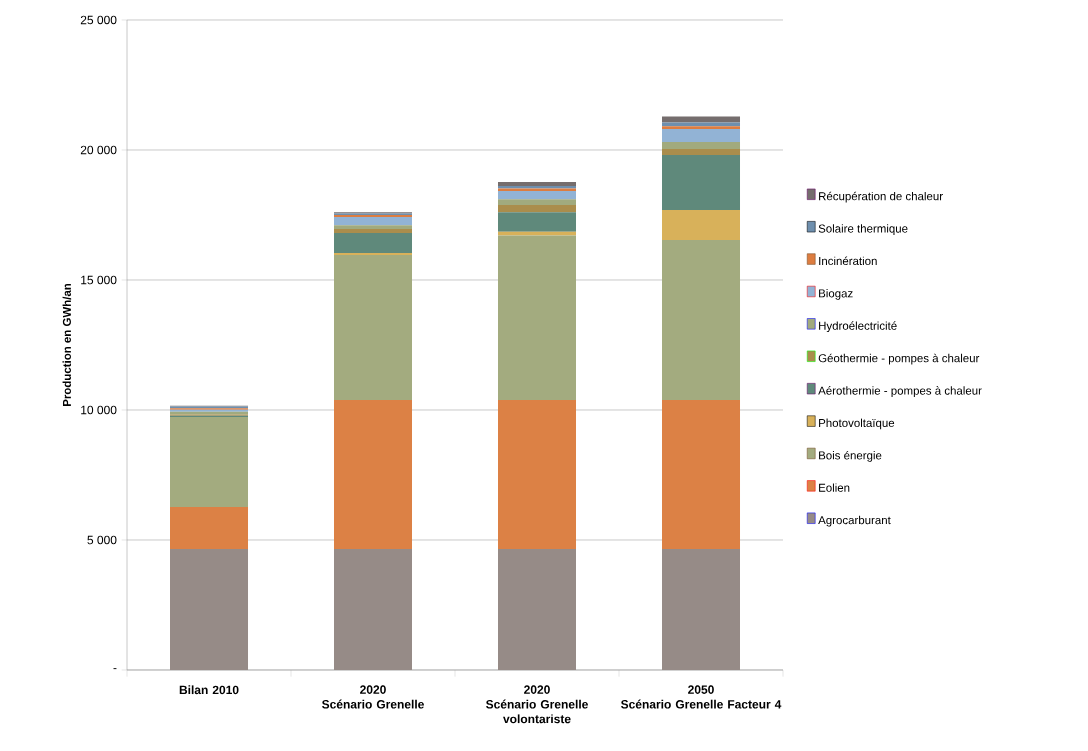 Image resolution: width=1088 pixels, height=751 pixels. What do you see at coordinates (67, 345) in the screenshot?
I see `y-axis-title: Production en GWh/an` at bounding box center [67, 345].